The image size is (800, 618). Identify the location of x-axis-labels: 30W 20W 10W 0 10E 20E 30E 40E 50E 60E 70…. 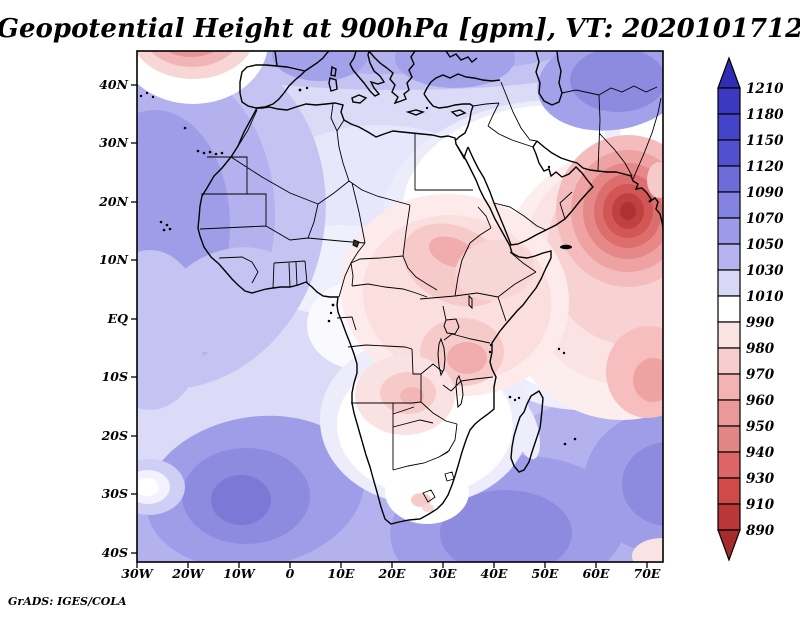
(391, 573).